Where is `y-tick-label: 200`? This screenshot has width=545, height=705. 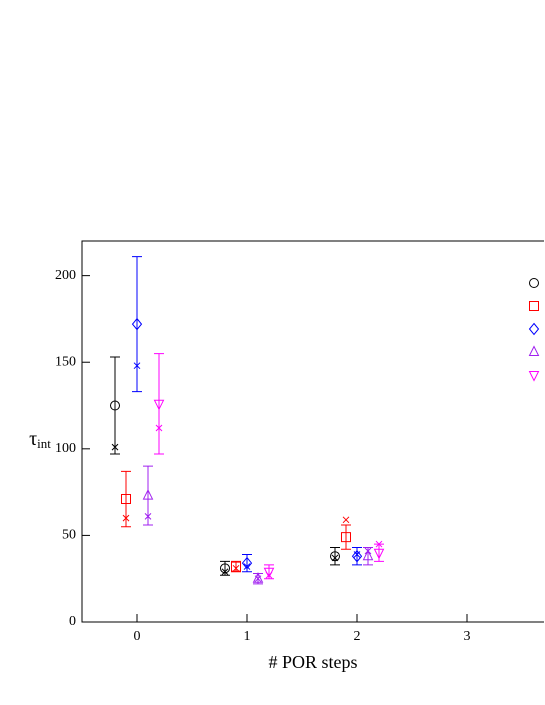
y-tick-label: 200 is located at coordinates (65, 275).